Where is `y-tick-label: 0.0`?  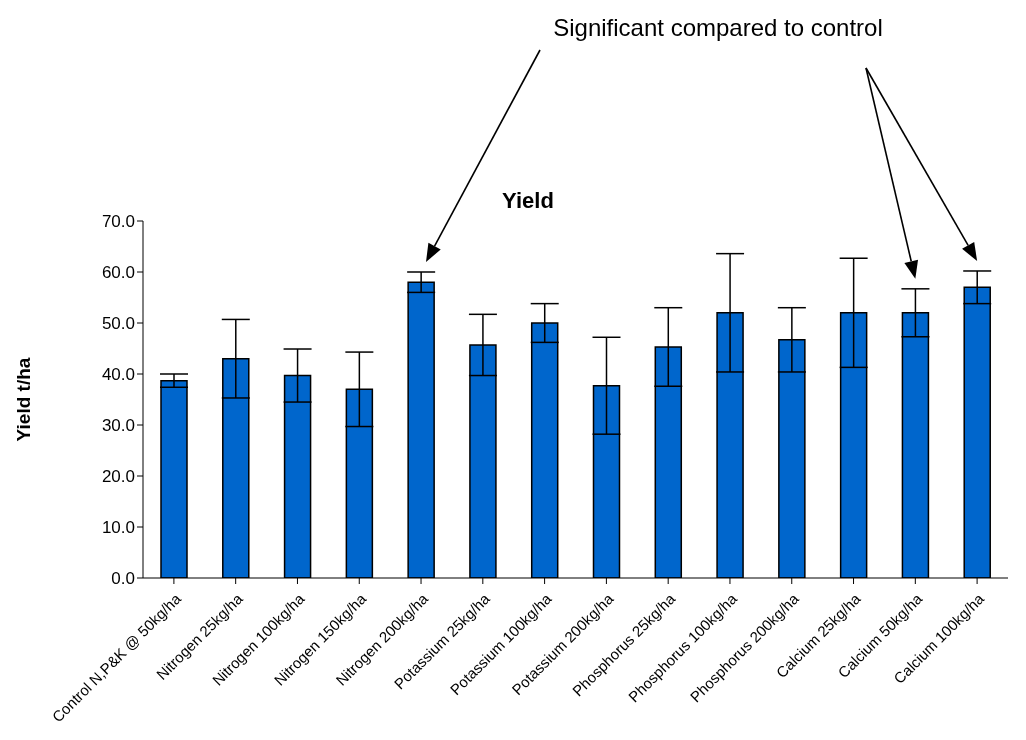 y-tick-label: 0.0 is located at coordinates (123, 579).